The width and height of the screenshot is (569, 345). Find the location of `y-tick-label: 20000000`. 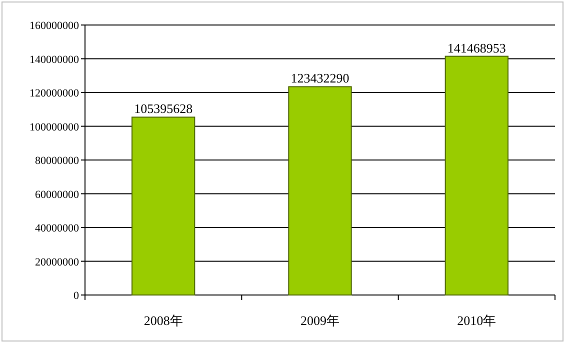

y-tick-label: 20000000 is located at coordinates (57, 262).